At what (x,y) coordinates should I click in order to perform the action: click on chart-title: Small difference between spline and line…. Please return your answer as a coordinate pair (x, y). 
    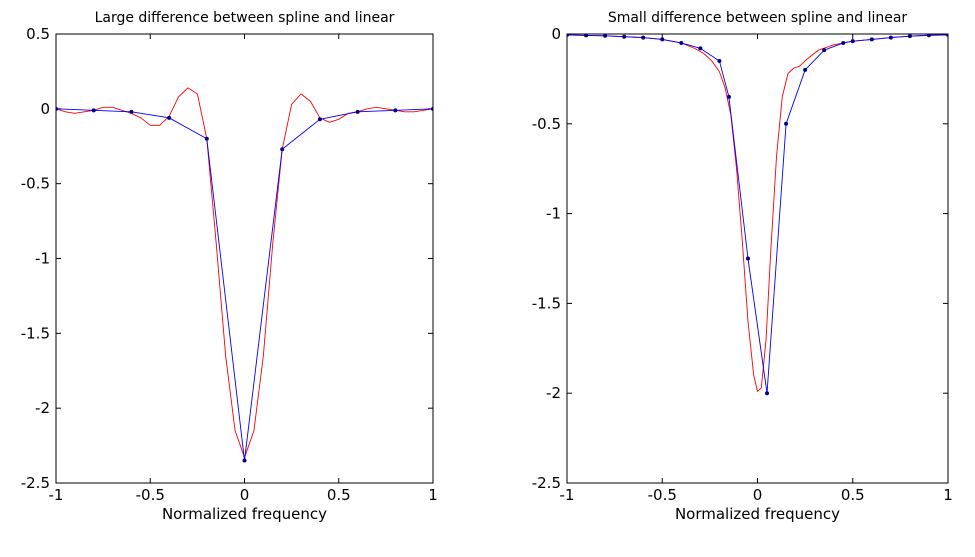
    Looking at the image, I should click on (758, 18).